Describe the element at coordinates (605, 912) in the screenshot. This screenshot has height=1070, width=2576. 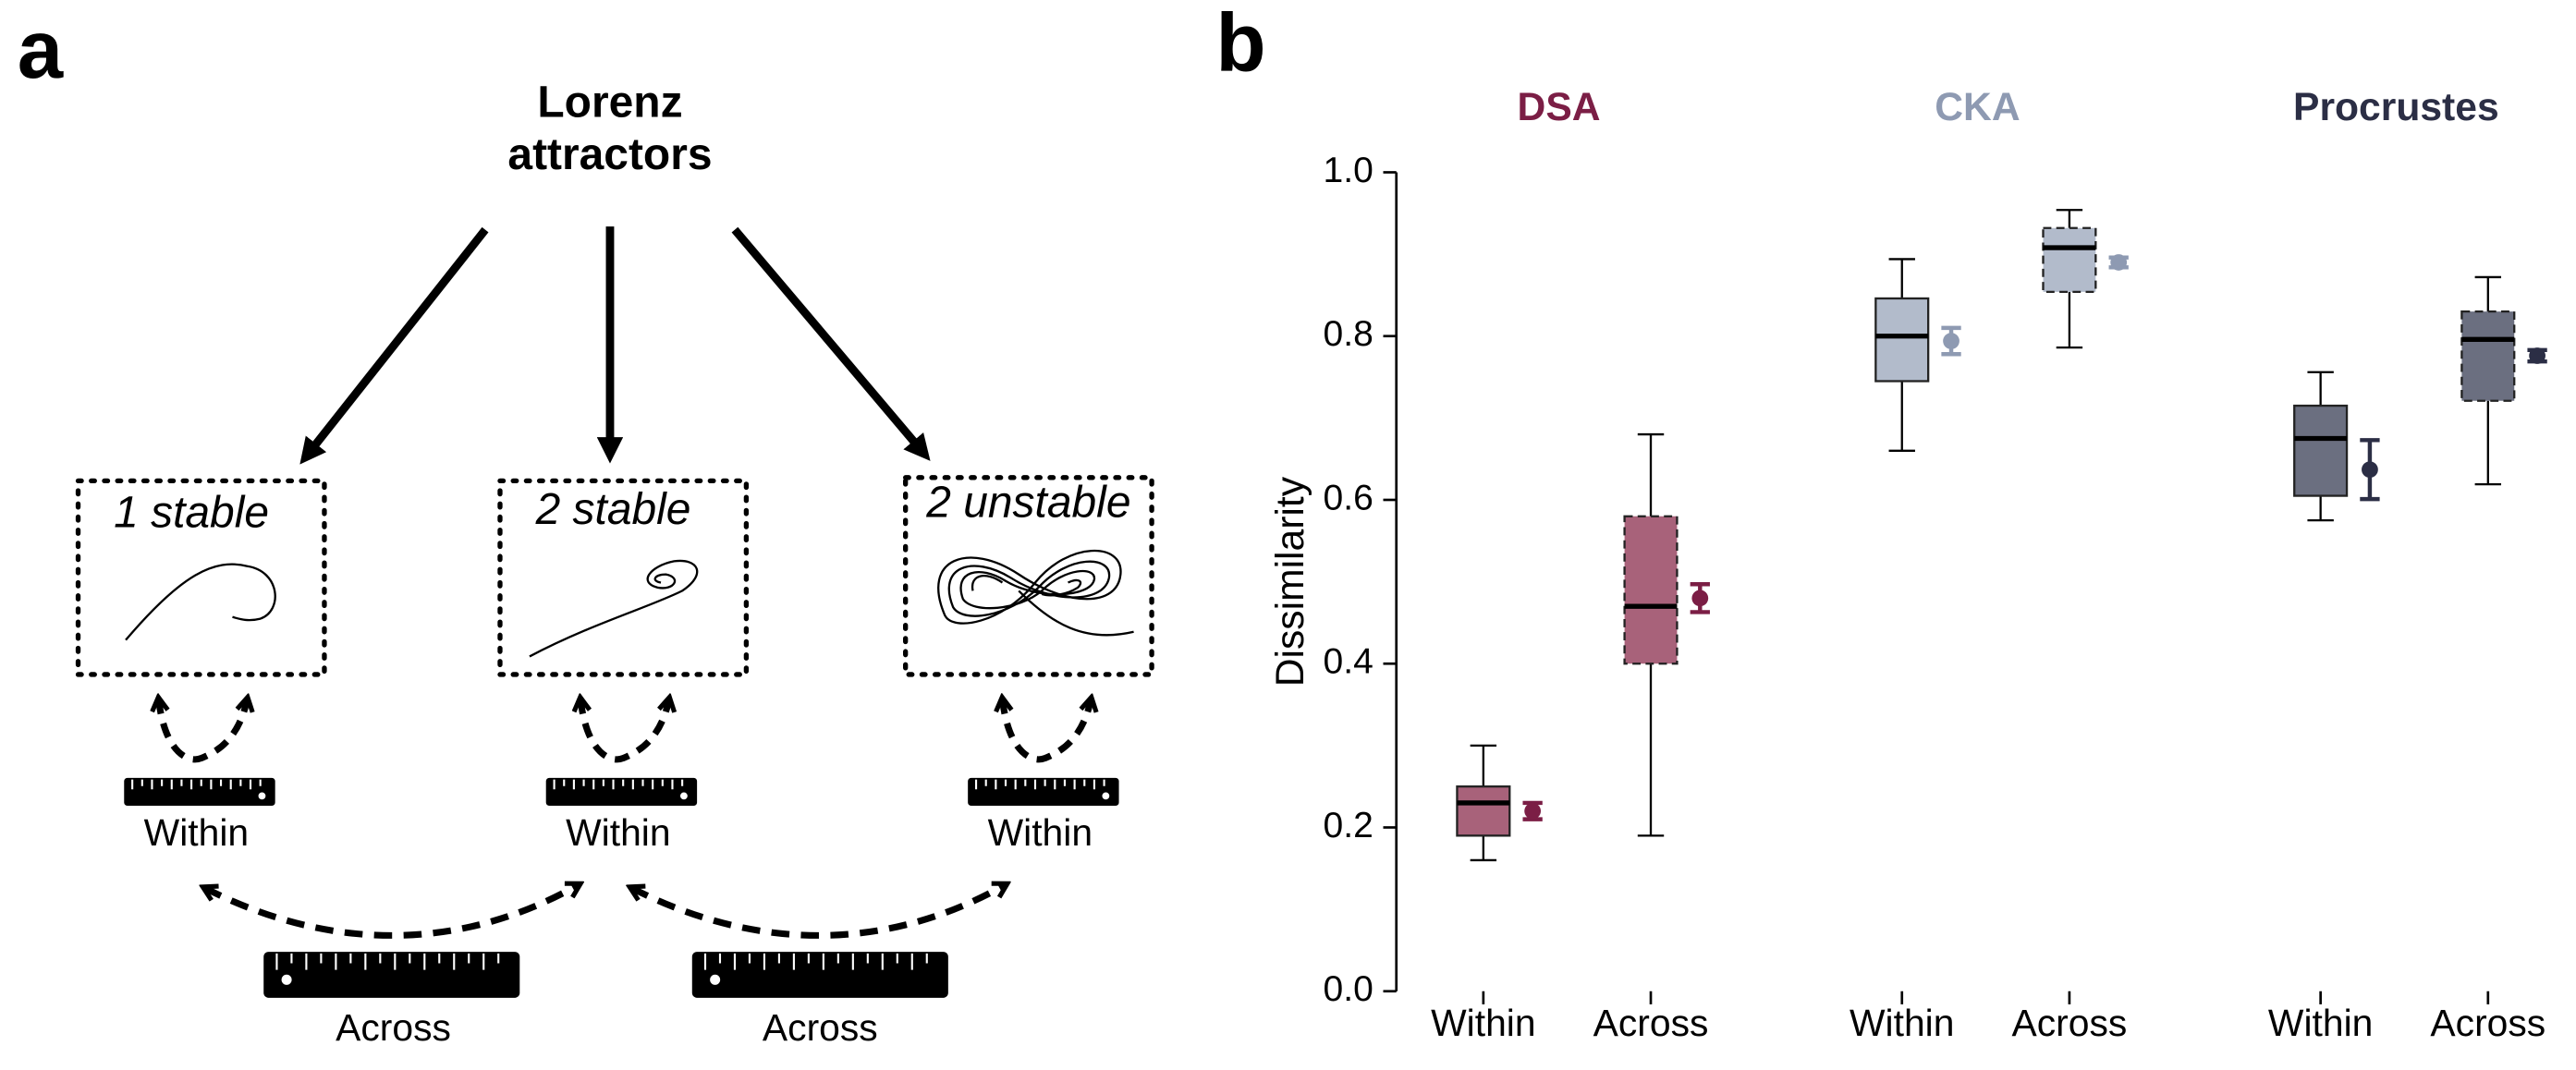
I see `across-arrows` at that location.